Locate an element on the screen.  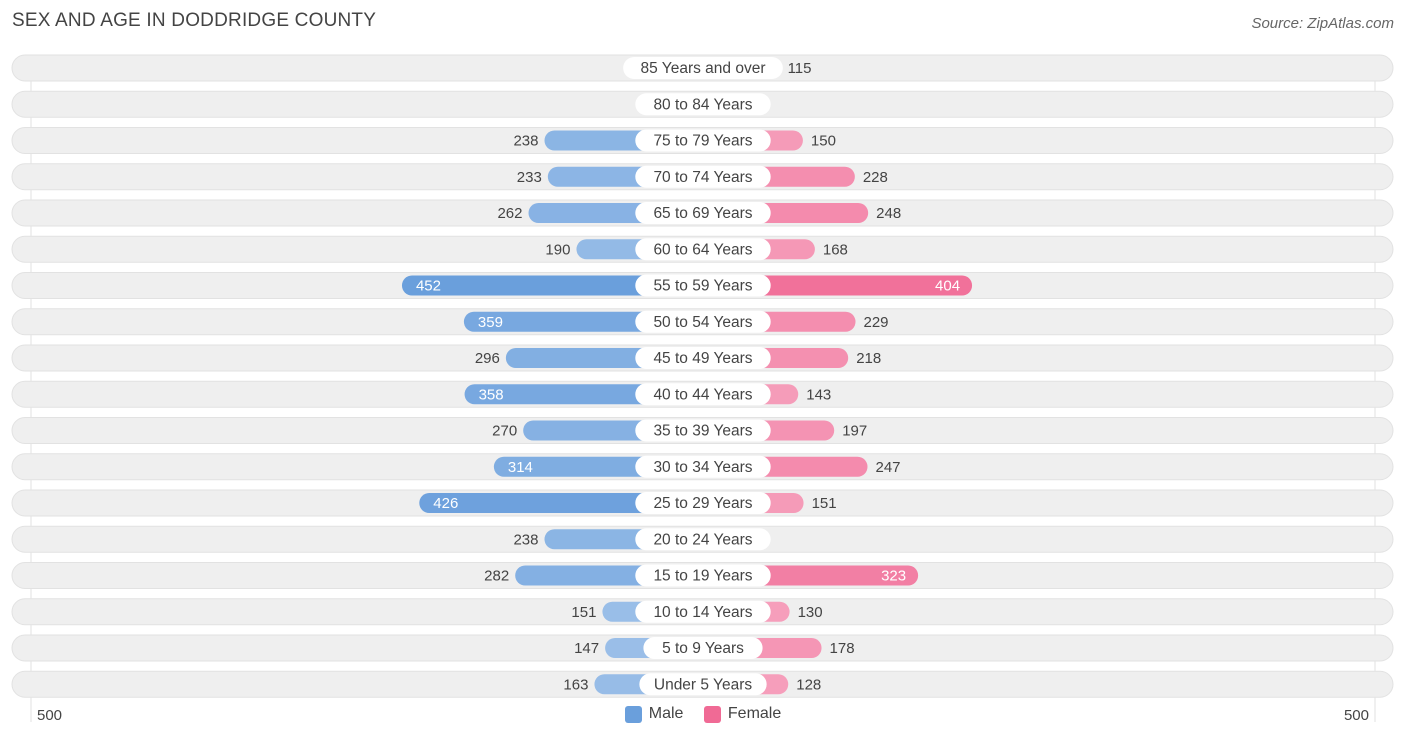
category-pill-65-to-69-years is located at coordinates (703, 213).